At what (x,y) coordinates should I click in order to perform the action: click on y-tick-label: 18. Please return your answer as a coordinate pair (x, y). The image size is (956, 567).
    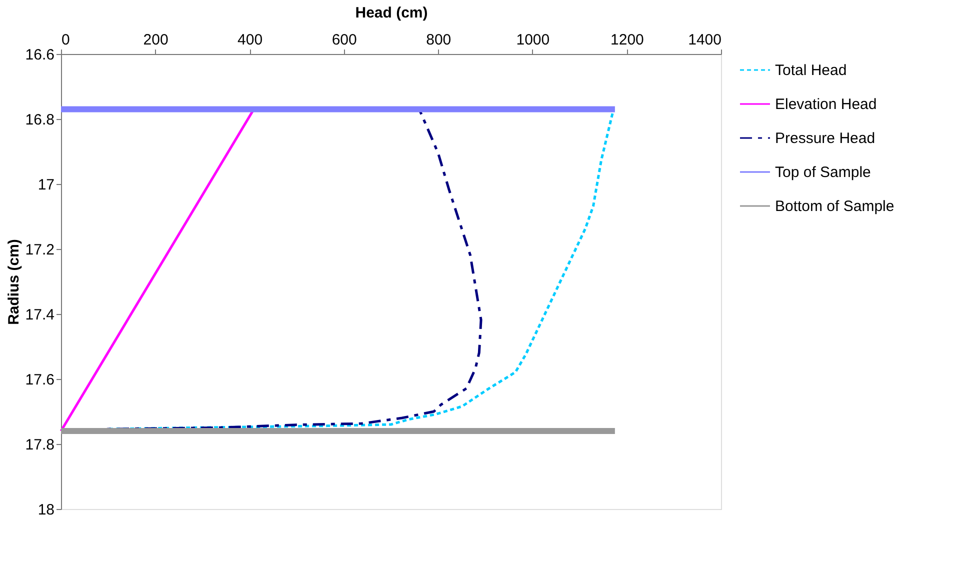
    Looking at the image, I should click on (46, 510).